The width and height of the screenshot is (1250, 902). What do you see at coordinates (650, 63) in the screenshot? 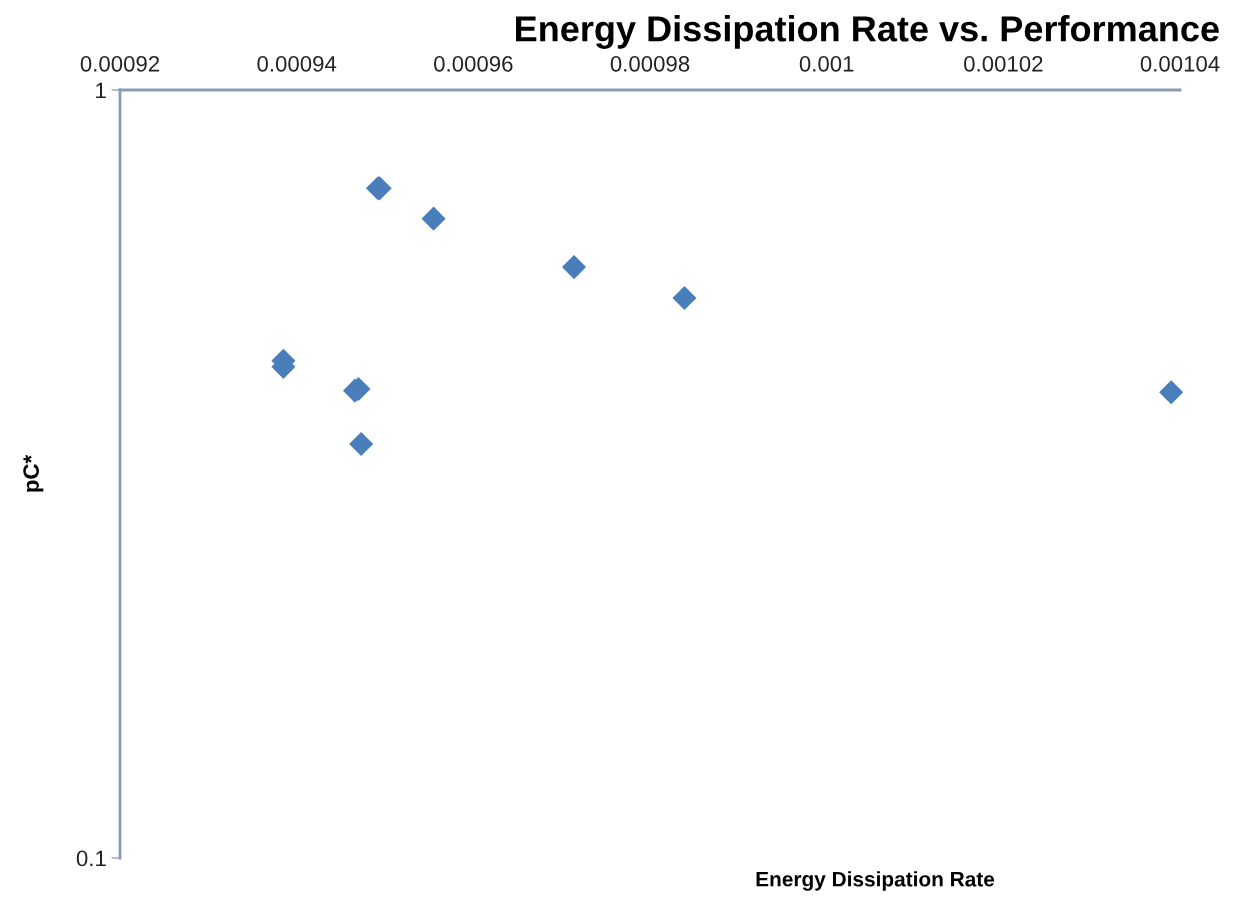
I see `x-tick-label: 0.00098` at bounding box center [650, 63].